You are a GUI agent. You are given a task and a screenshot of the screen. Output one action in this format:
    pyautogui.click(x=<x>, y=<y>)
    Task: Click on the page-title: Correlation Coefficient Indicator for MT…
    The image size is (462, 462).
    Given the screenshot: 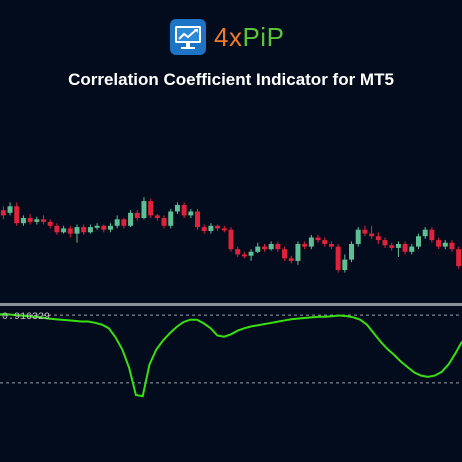 What is the action you would take?
    pyautogui.click(x=231, y=79)
    